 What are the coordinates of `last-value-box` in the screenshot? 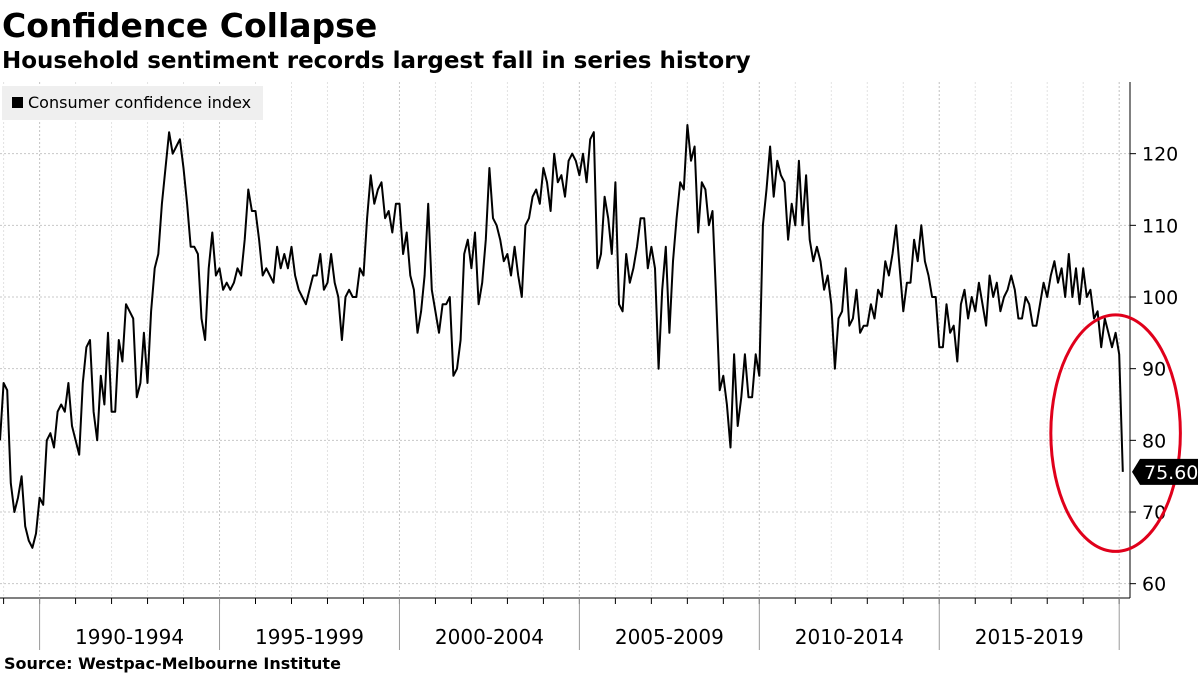 It's located at (1165, 471).